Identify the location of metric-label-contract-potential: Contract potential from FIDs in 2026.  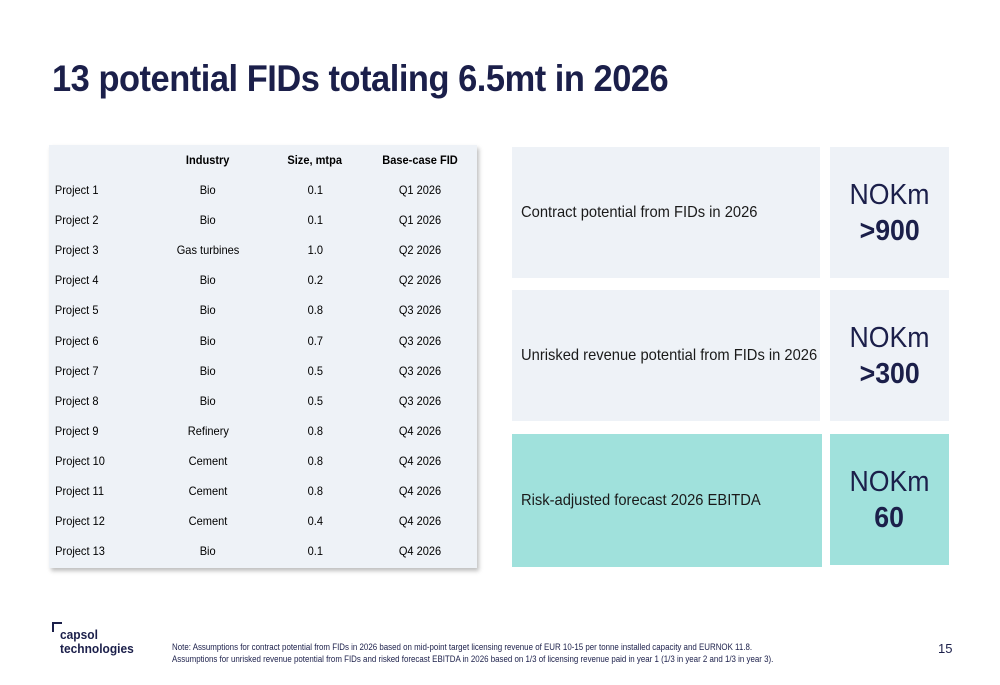
(666, 212).